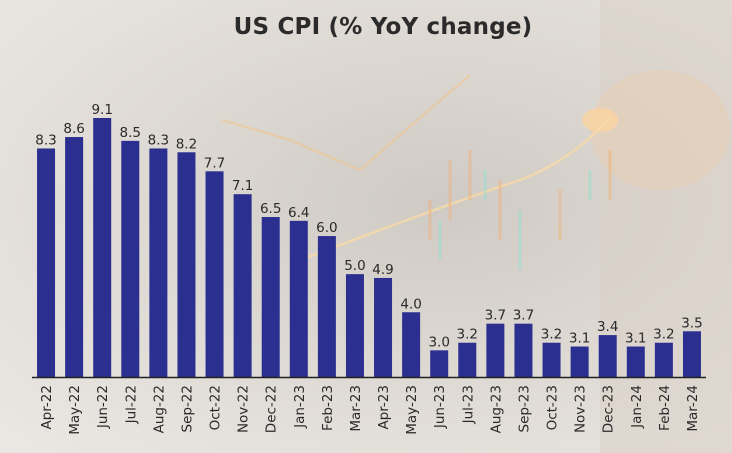 The image size is (732, 453). I want to click on data-label-Nov-23: 3.1, so click(579, 339).